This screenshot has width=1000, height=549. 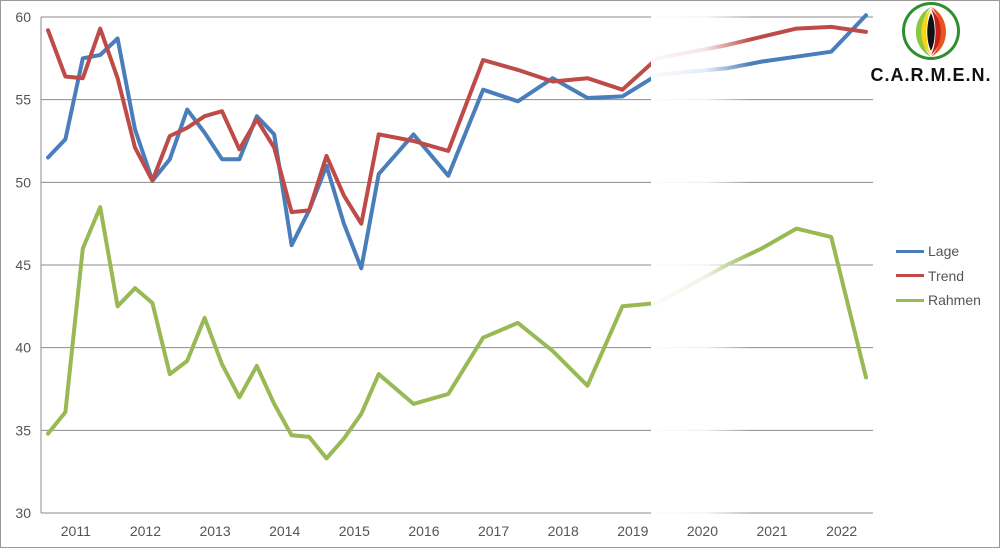 I want to click on x-tick-label: 2013, so click(x=214, y=531).